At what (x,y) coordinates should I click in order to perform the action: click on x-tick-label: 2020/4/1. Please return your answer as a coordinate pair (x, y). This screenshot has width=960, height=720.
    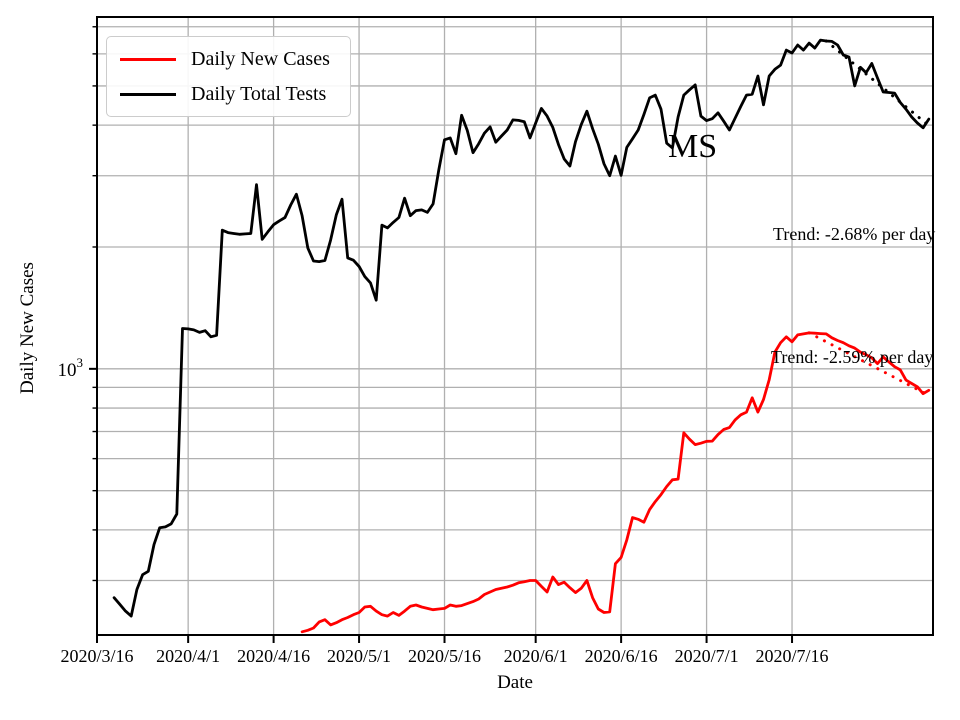
    Looking at the image, I should click on (188, 656).